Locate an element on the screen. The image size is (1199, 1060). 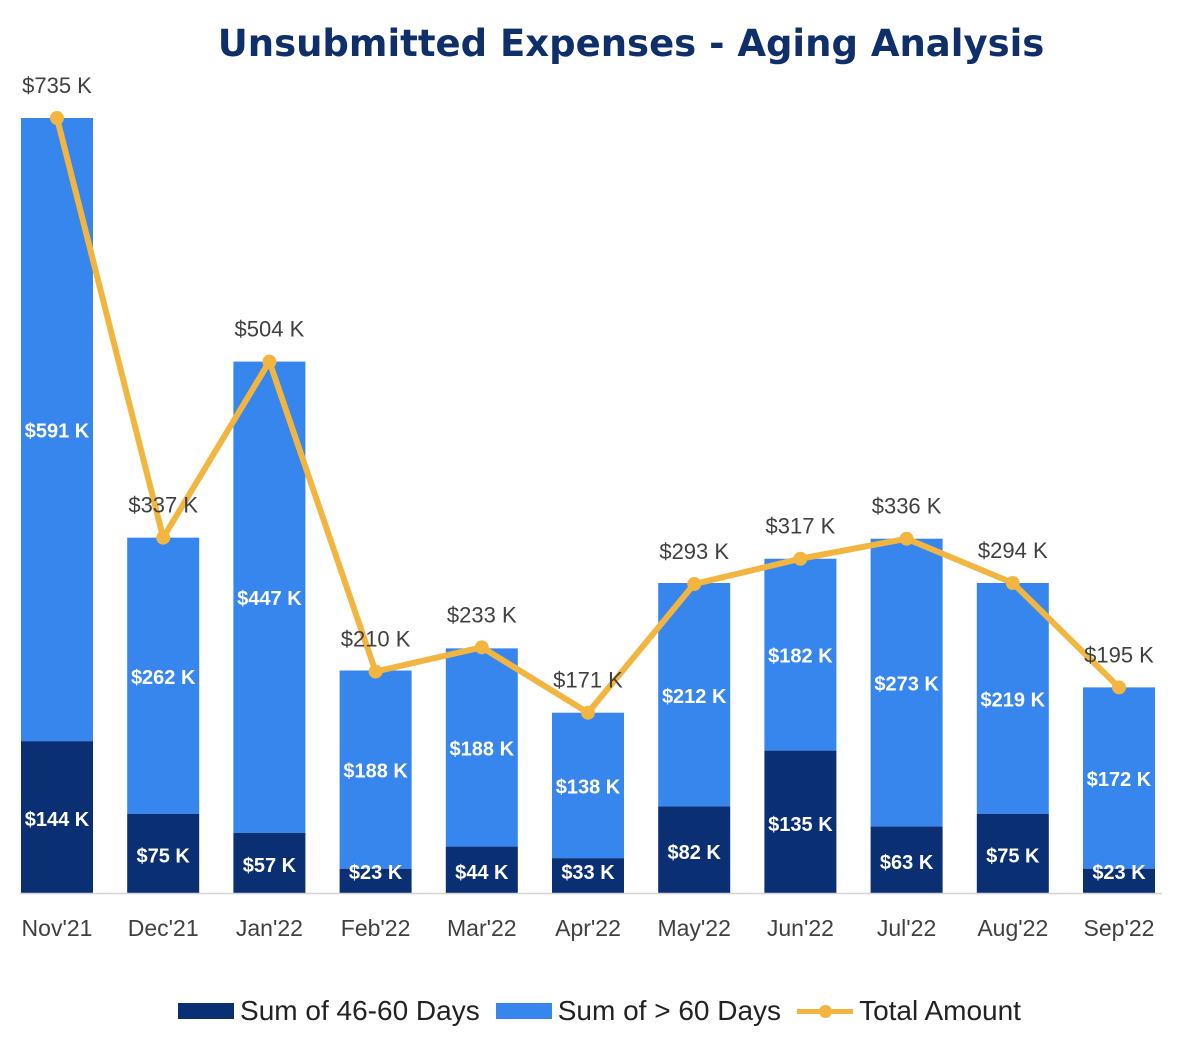
data-label-over-60-days: $172 K is located at coordinates (1119, 780).